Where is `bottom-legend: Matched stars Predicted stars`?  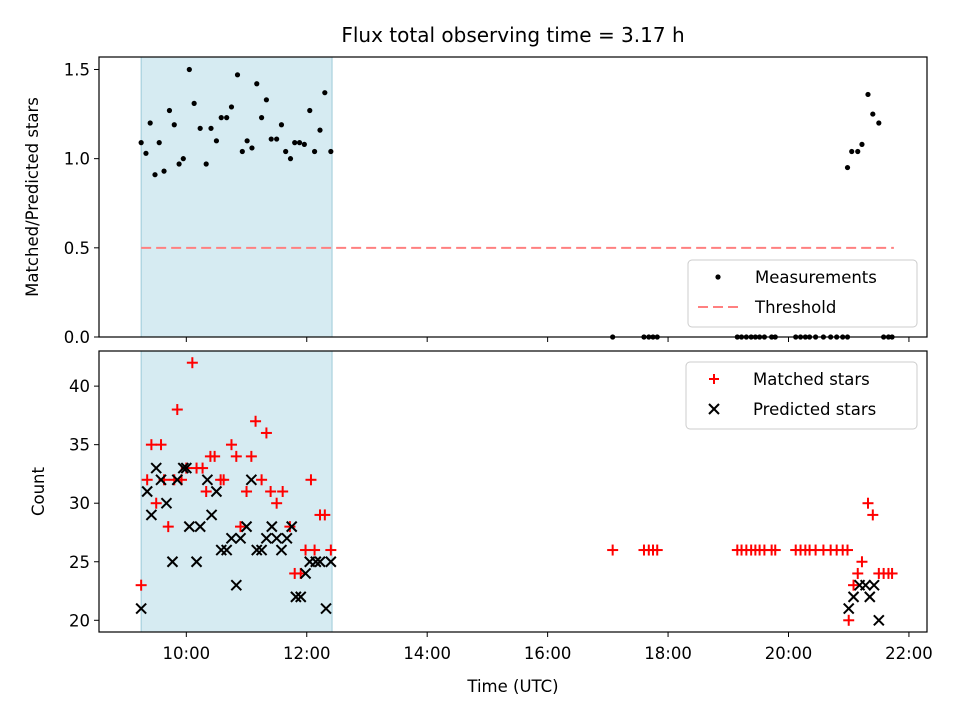 bottom-legend: Matched stars Predicted stars is located at coordinates (801, 395).